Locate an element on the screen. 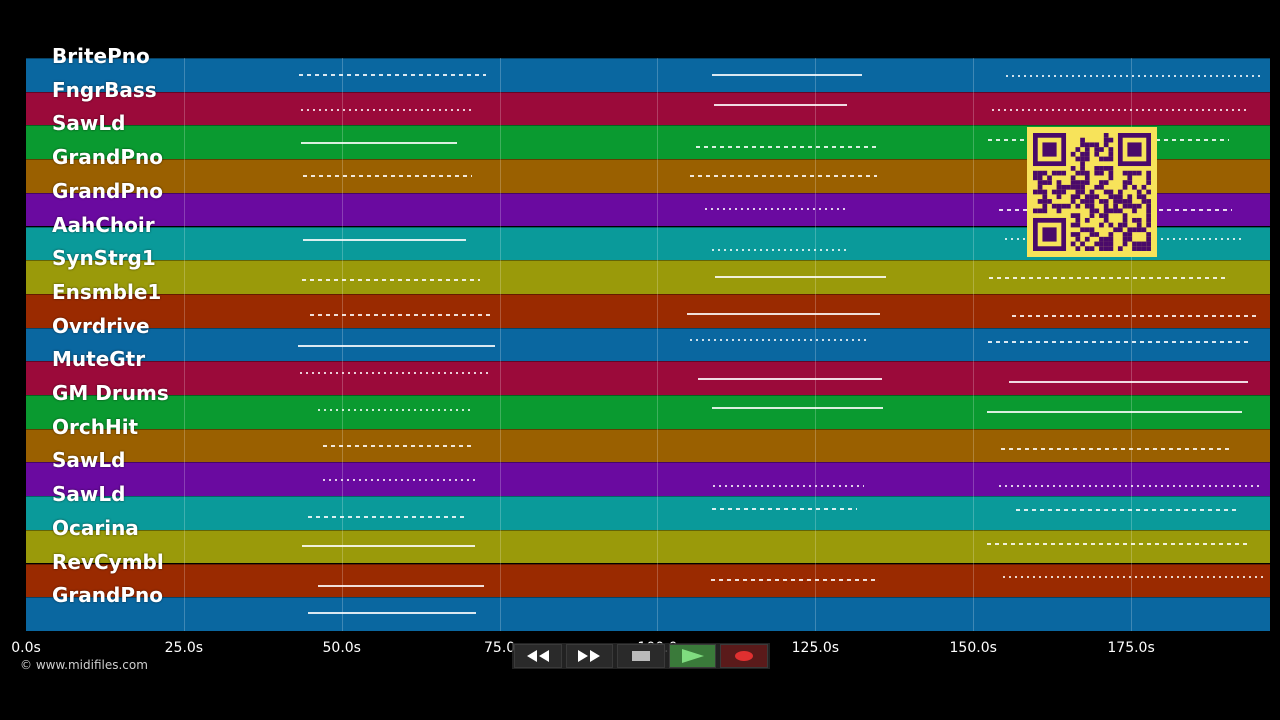 Image resolution: width=1280 pixels, height=720 pixels. track-label: Ocarina is located at coordinates (95, 527).